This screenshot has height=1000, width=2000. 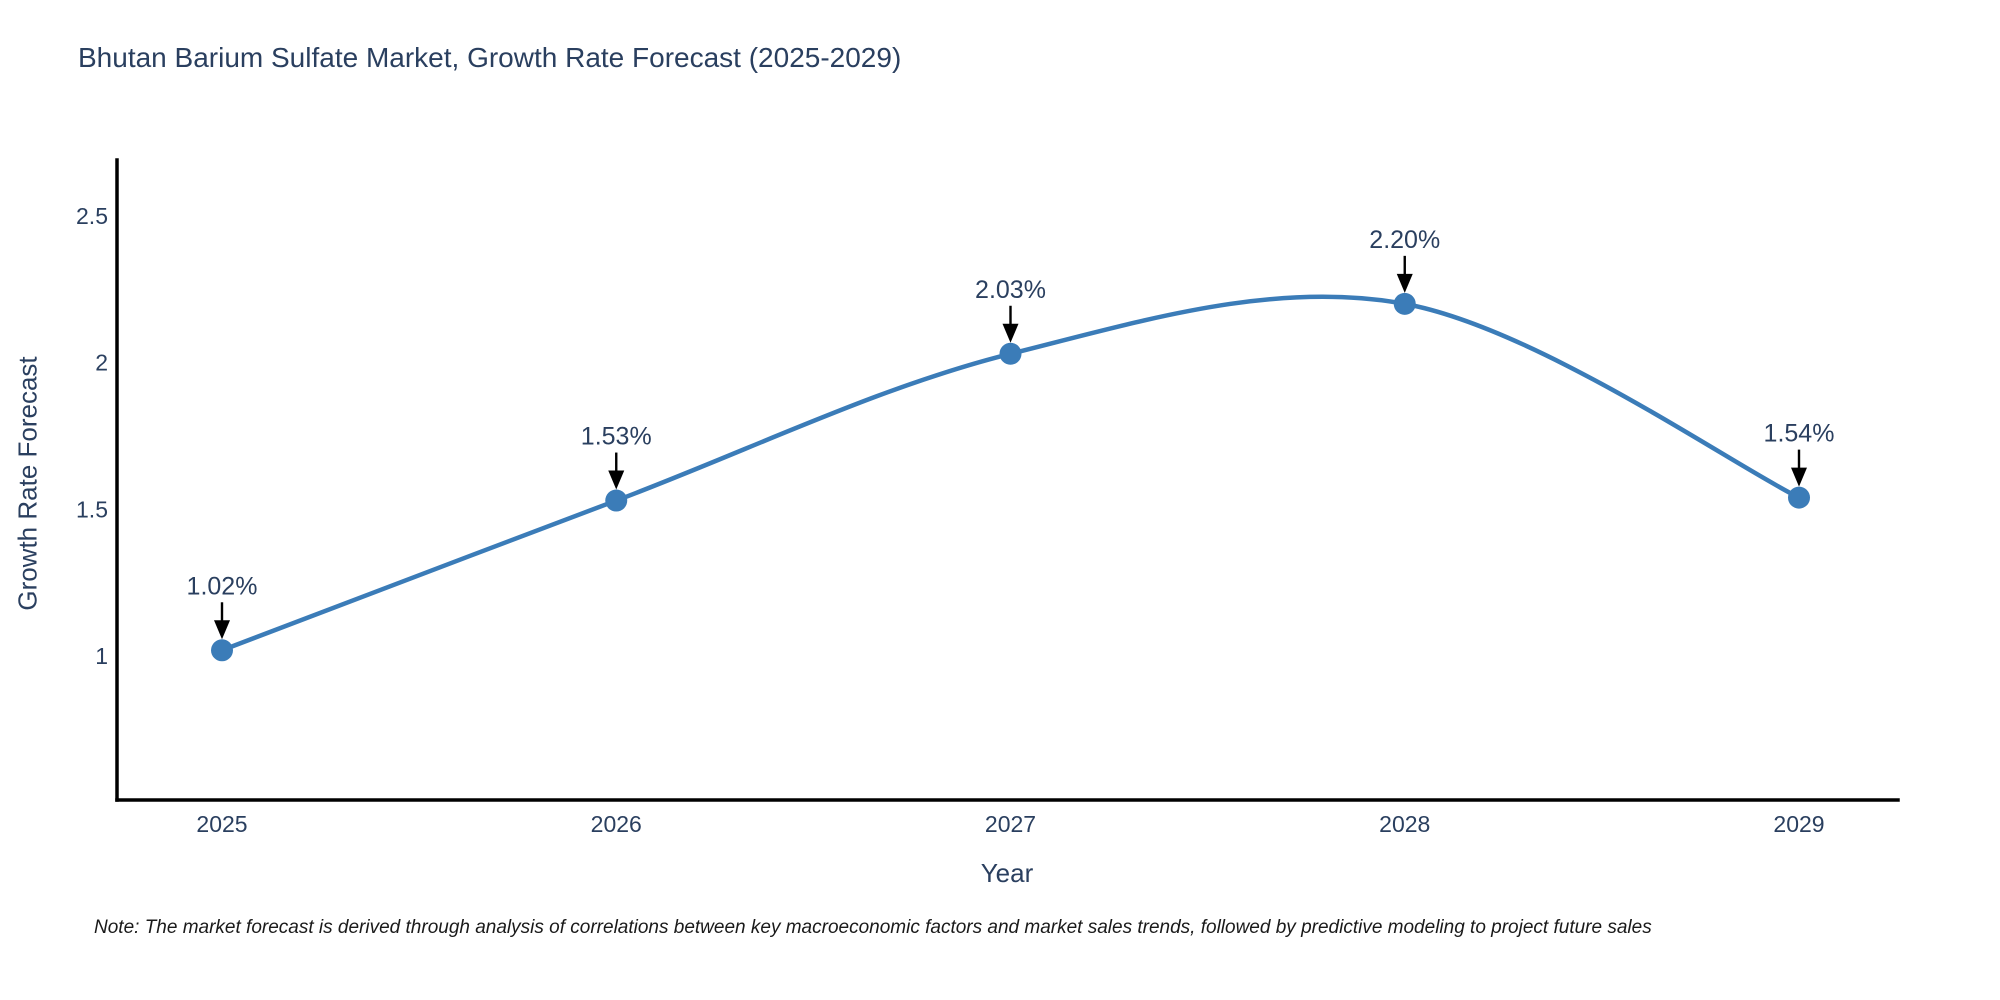 I want to click on x-axis-title: Year, so click(x=1007, y=873).